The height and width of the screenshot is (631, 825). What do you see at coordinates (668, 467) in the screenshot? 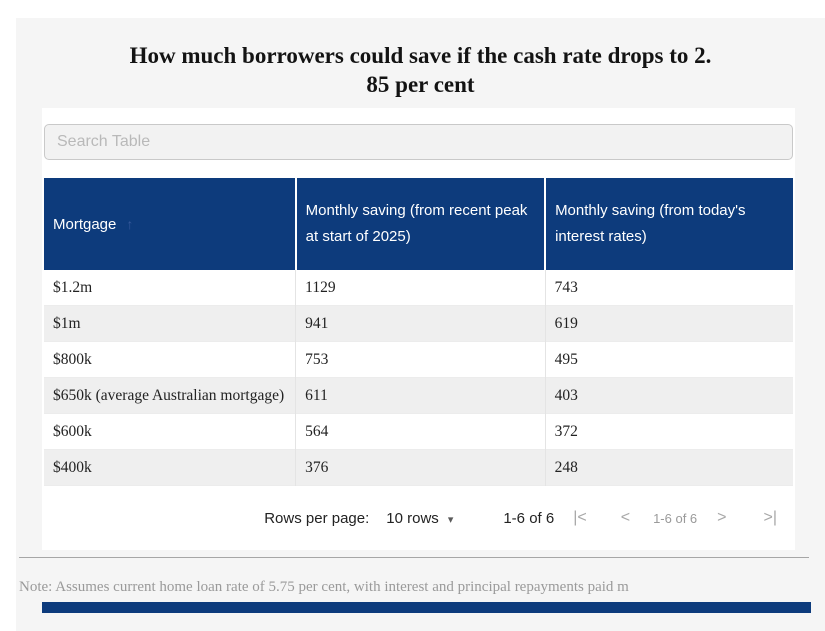
I see `cell-saving-today: 248` at bounding box center [668, 467].